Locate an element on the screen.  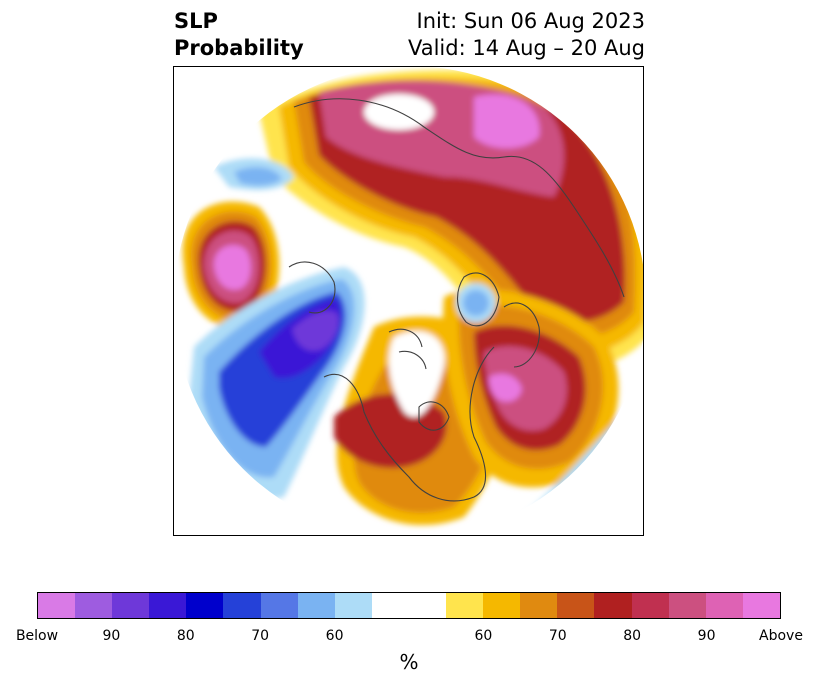
title-line-variable: SLP is located at coordinates (196, 21).